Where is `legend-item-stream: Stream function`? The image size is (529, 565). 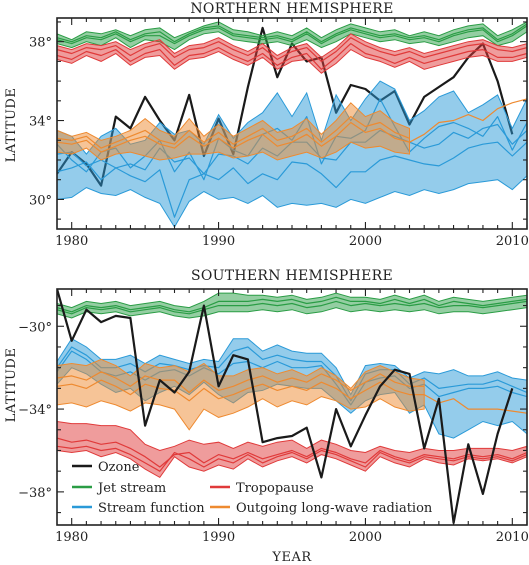
legend-item-stream: Stream function is located at coordinates (138, 508).